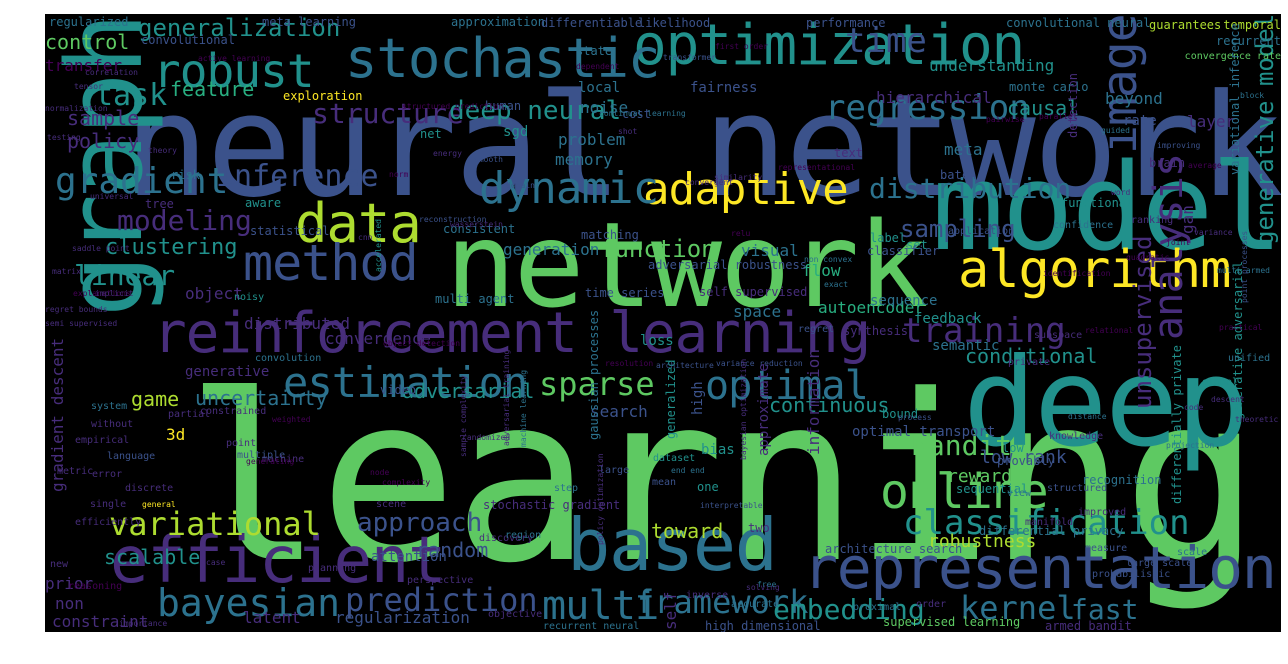 This screenshot has width=1288, height=664. Describe the element at coordinates (757, 311) in the screenshot. I see `word-space: space` at that location.